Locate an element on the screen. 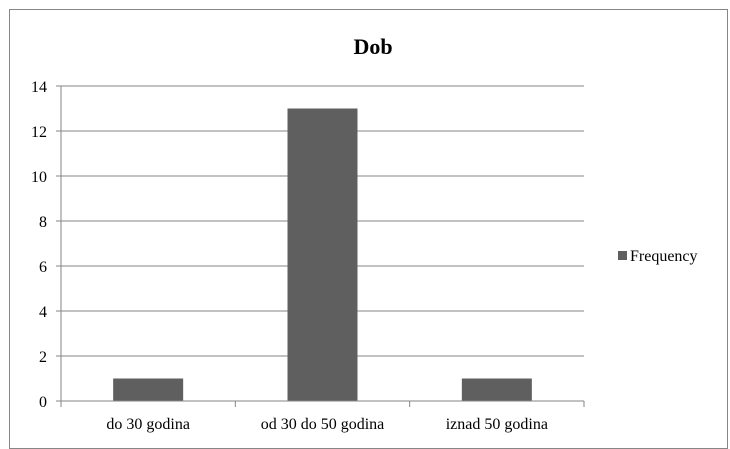 The height and width of the screenshot is (449, 730). x-tick-label-1: od 30 do 50 godina is located at coordinates (323, 424).